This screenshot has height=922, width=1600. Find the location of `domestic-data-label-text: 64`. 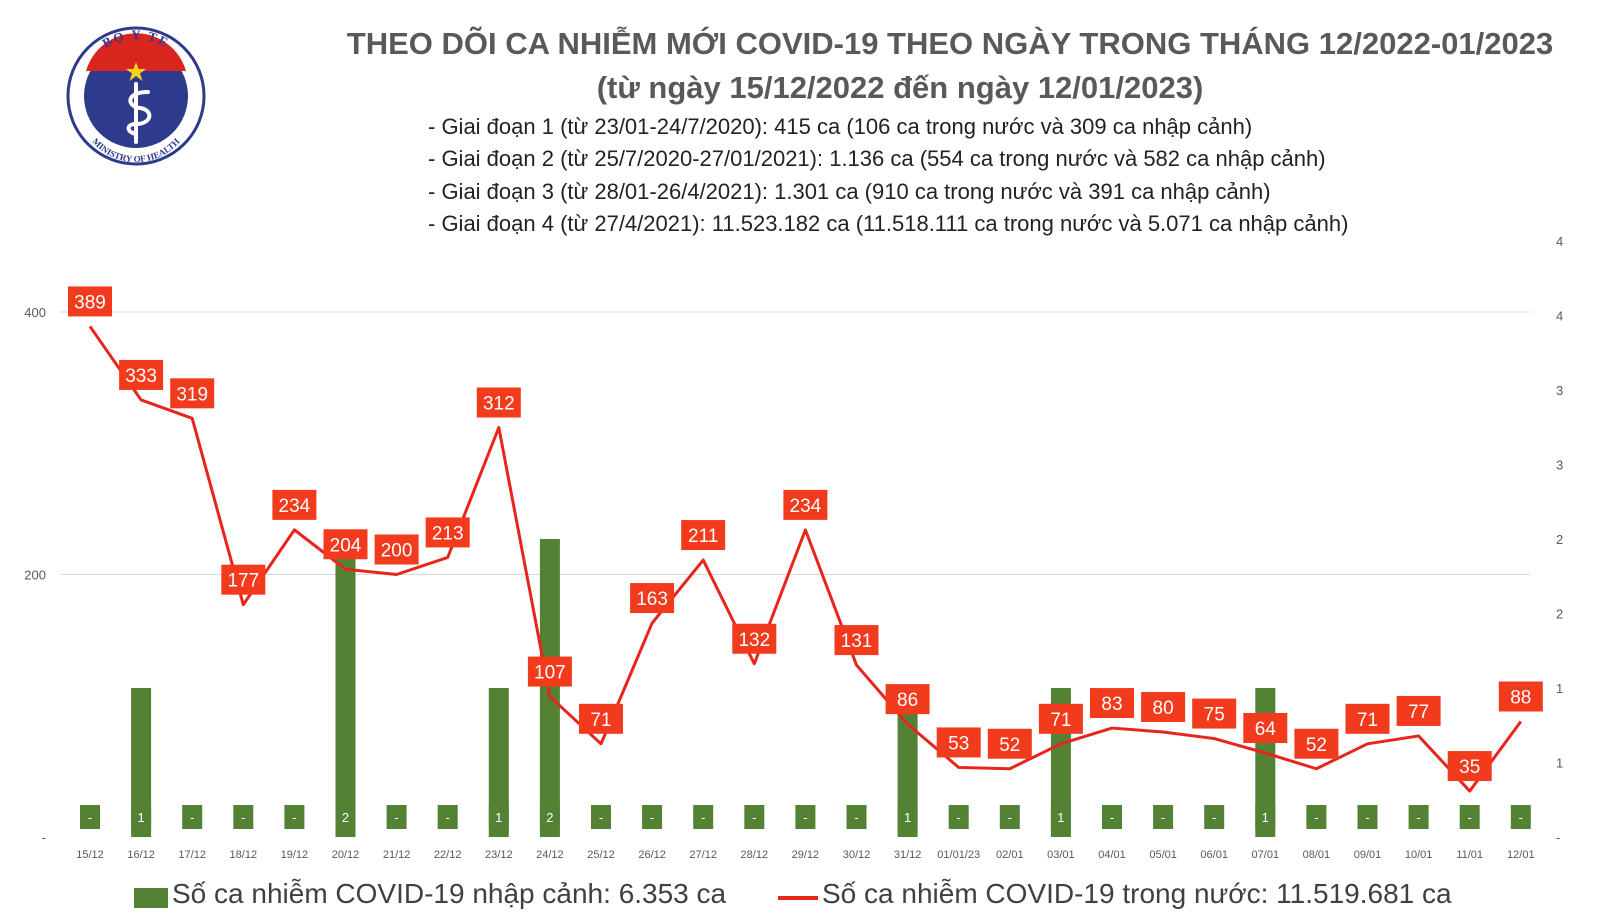

domestic-data-label-text: 64 is located at coordinates (1266, 729).